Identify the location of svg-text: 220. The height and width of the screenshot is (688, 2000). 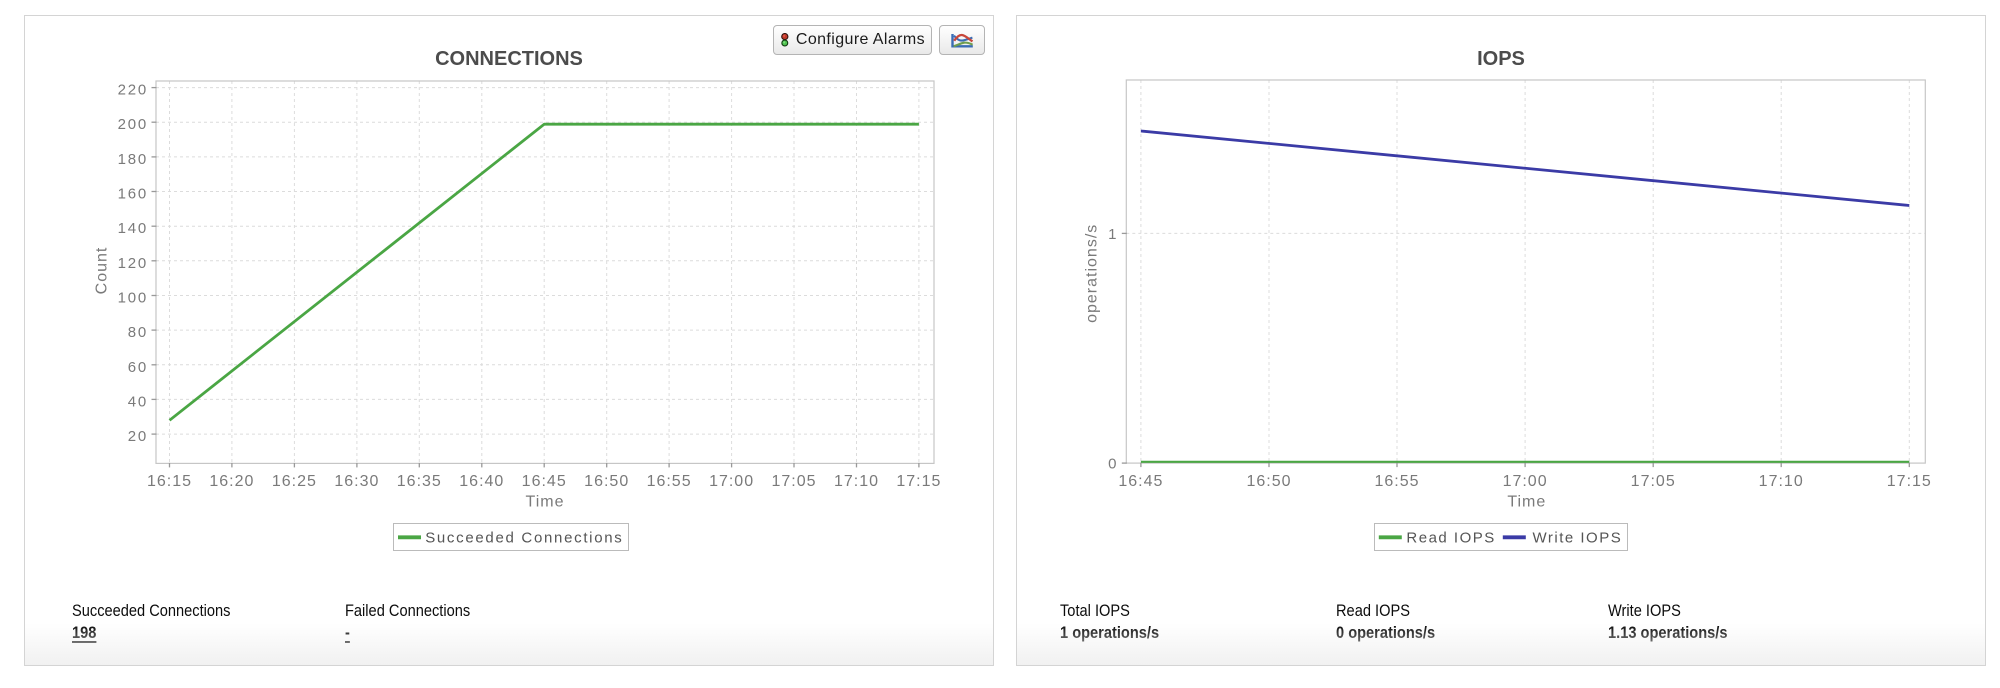
(133, 90).